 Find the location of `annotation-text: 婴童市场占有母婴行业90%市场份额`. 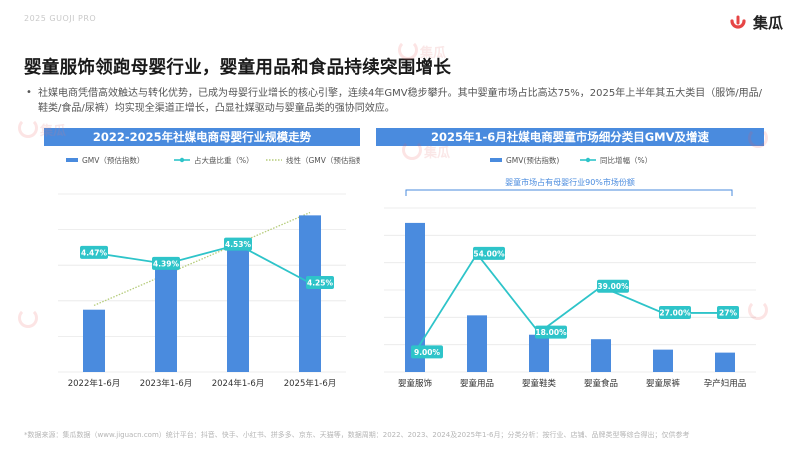

annotation-text: 婴童市场占有母婴行业90%市场份额 is located at coordinates (570, 182).